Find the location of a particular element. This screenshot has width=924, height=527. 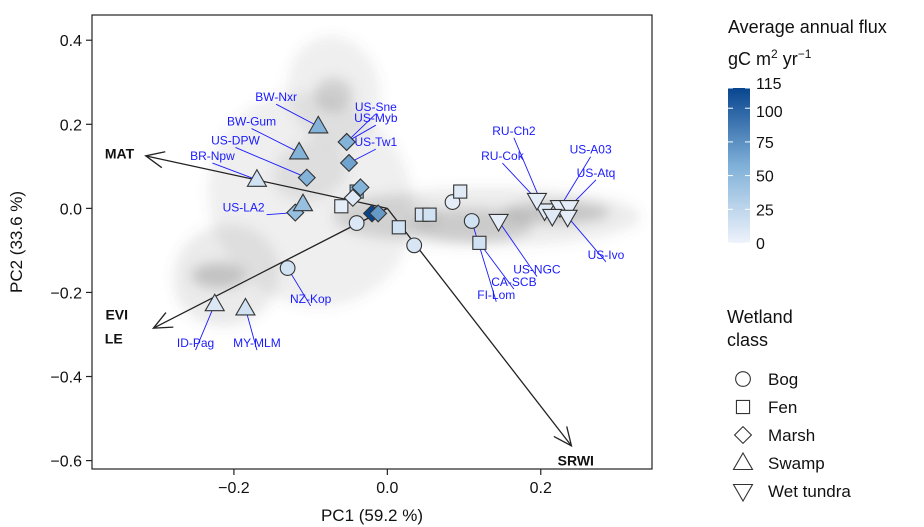

point-swamp-bw-gum is located at coordinates (299, 150).